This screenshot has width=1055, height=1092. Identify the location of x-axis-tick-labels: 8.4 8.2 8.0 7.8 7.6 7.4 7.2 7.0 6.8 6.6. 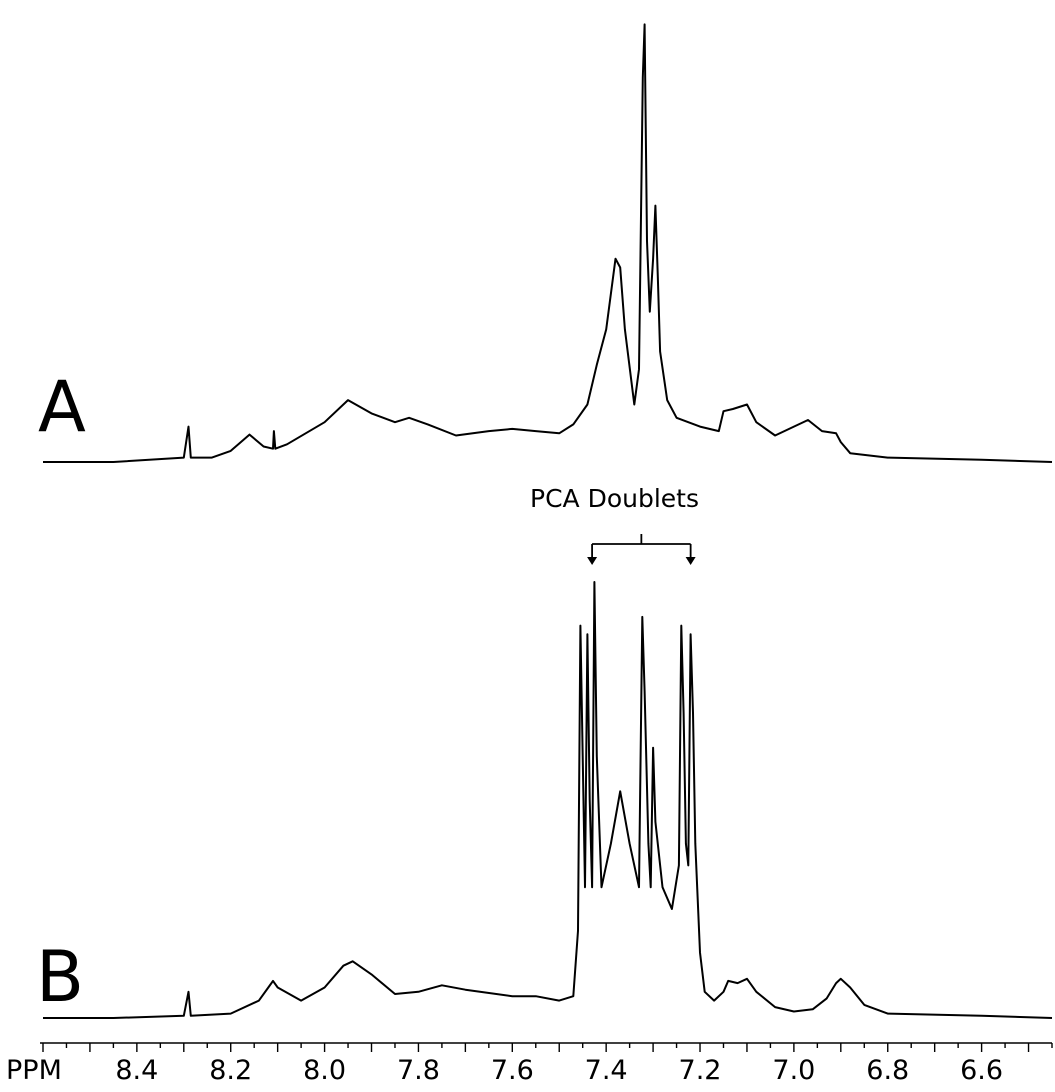
(559, 1070).